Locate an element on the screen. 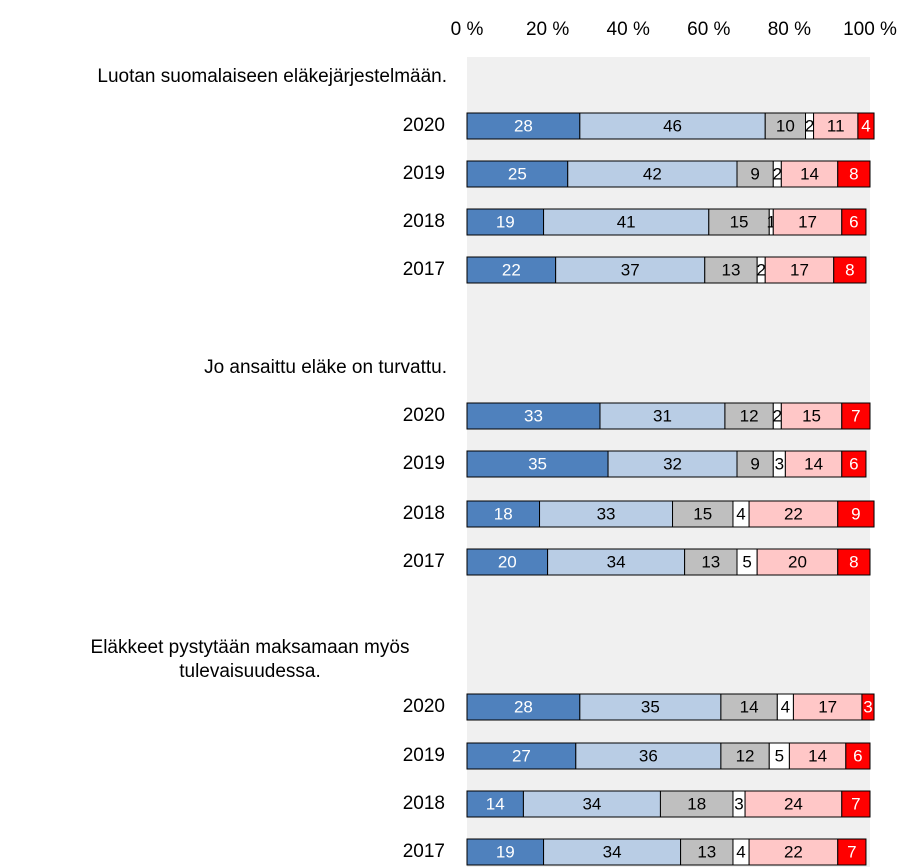  data-label: 37 is located at coordinates (630, 269).